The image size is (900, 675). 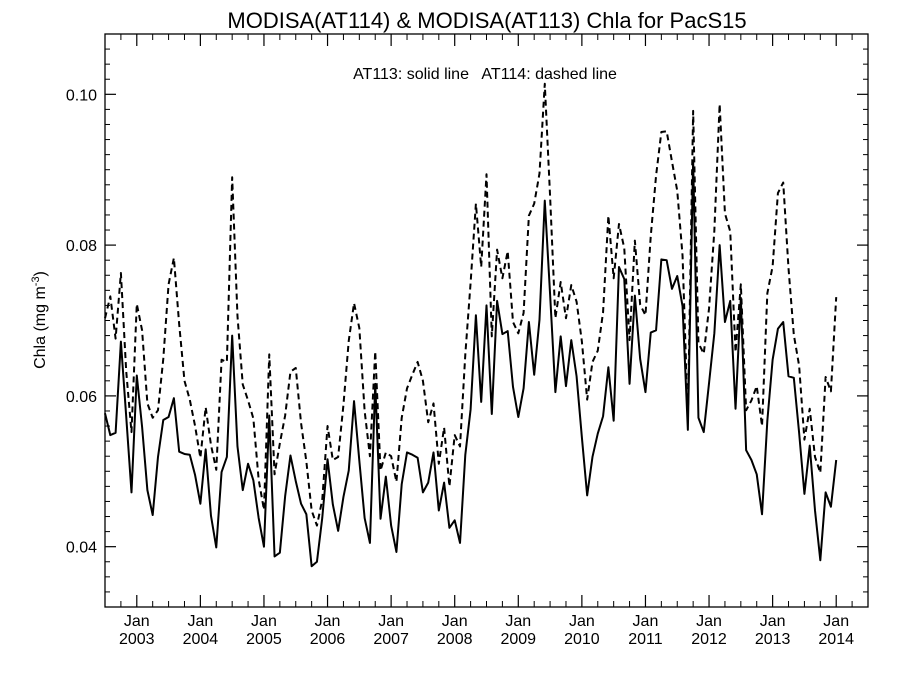 I want to click on y-axis-label-superscript: -3, so click(x=36, y=281).